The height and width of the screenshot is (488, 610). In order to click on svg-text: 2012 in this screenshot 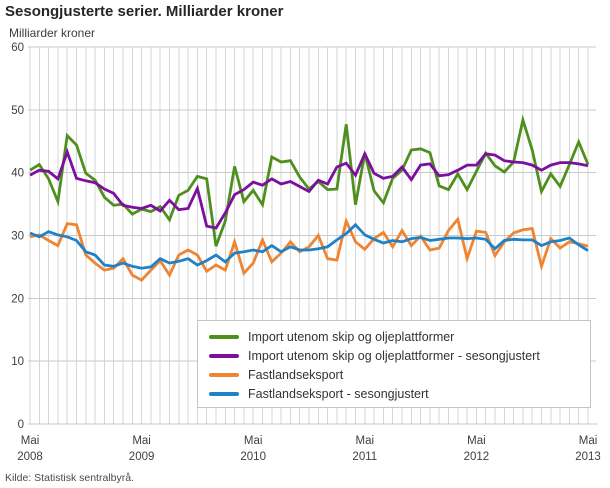, I will do `click(477, 457)`.